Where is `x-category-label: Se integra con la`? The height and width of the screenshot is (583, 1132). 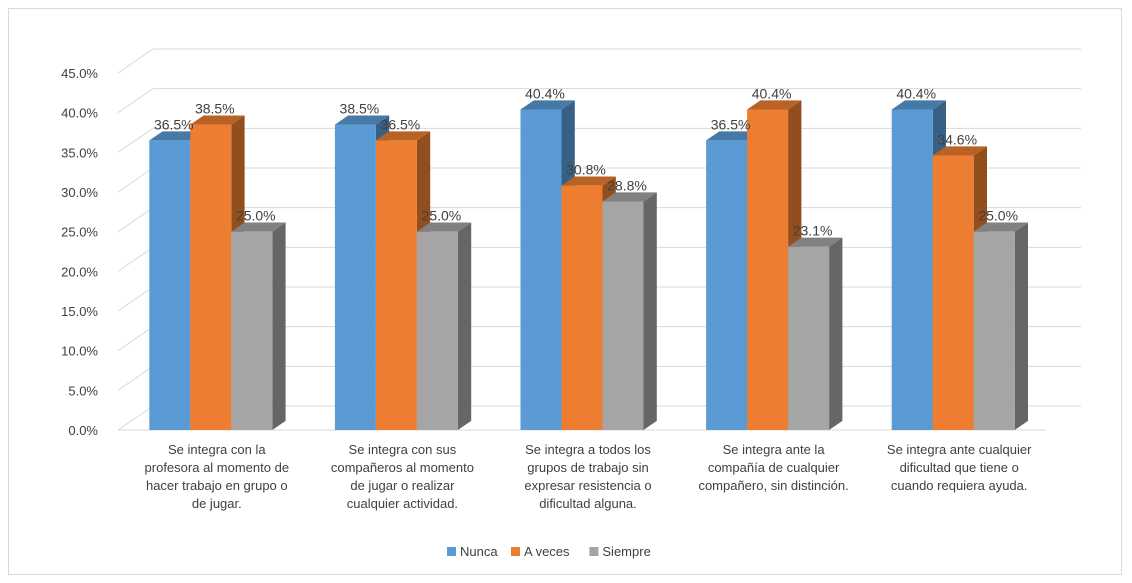 x-category-label: Se integra con la is located at coordinates (217, 449).